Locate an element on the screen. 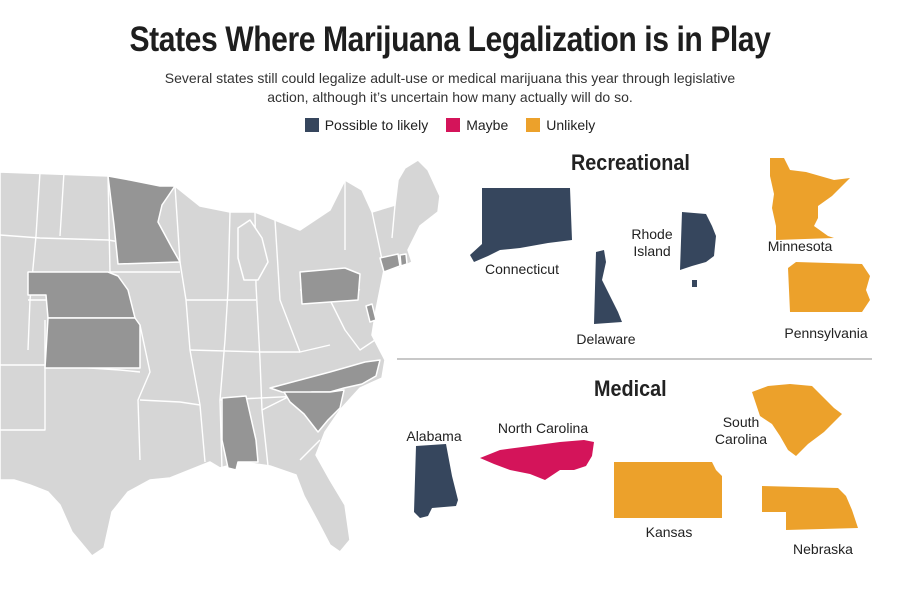 Image resolution: width=900 pixels, height=600 pixels. legend-swatch-maybe is located at coordinates (453, 125).